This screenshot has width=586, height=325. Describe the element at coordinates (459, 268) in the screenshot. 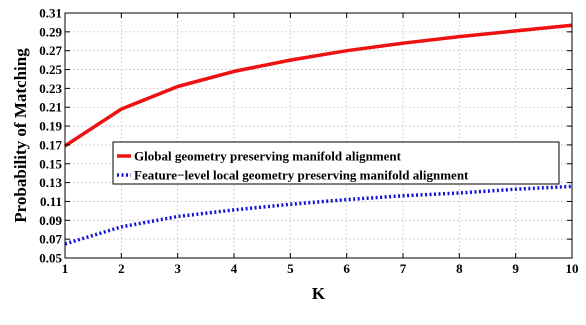

I see `x-tick-label: 8` at that location.